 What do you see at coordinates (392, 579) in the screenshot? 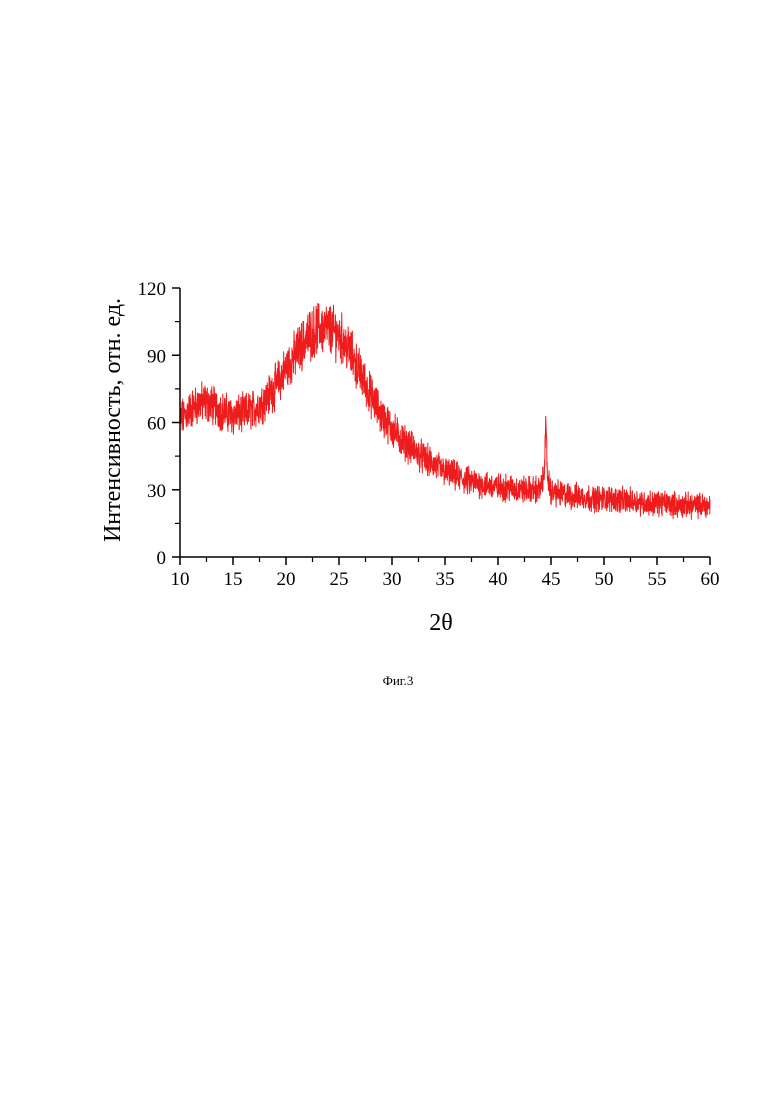
I see `x-tick-label: 30` at bounding box center [392, 579].